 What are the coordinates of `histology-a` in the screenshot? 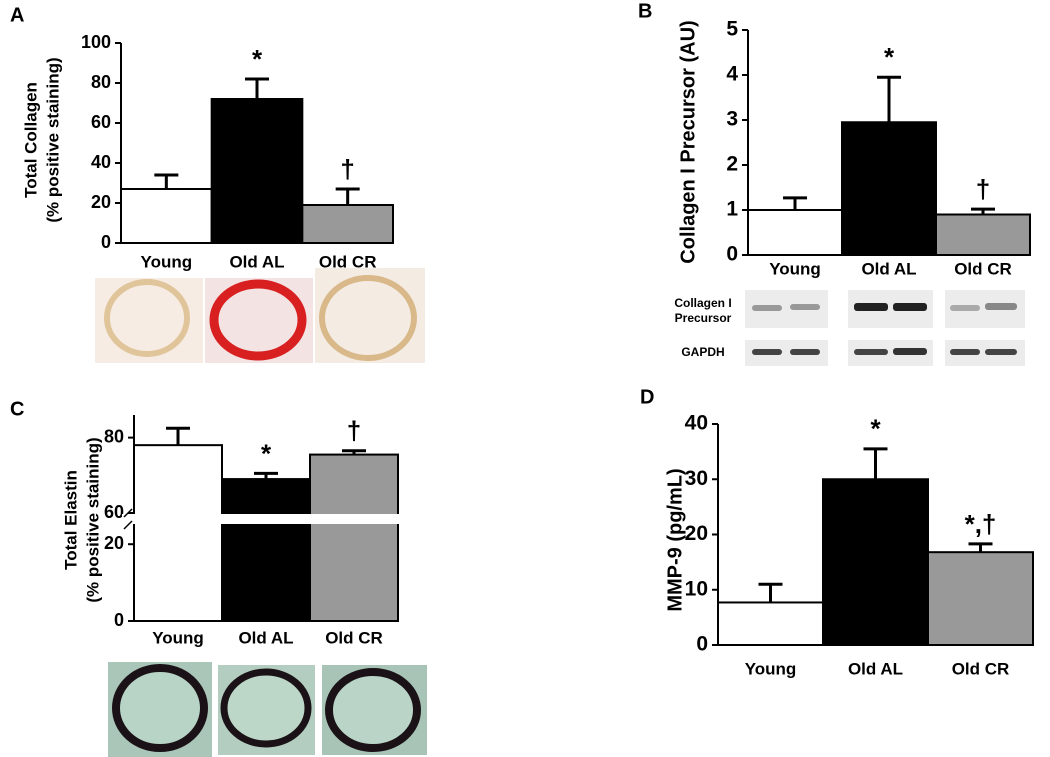 It's located at (260, 315).